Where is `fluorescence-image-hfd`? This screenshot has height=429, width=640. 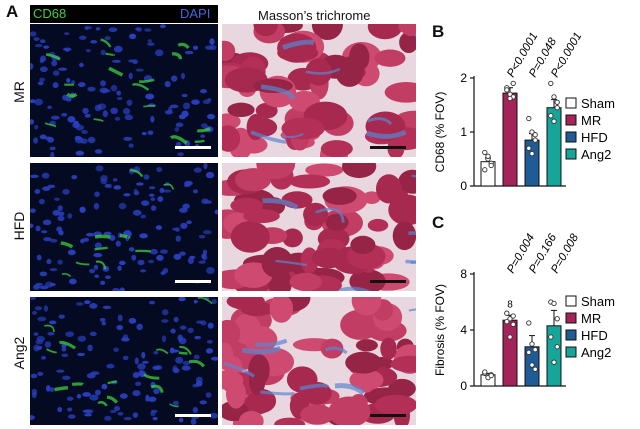
fluorescence-image-hfd is located at coordinates (124, 227).